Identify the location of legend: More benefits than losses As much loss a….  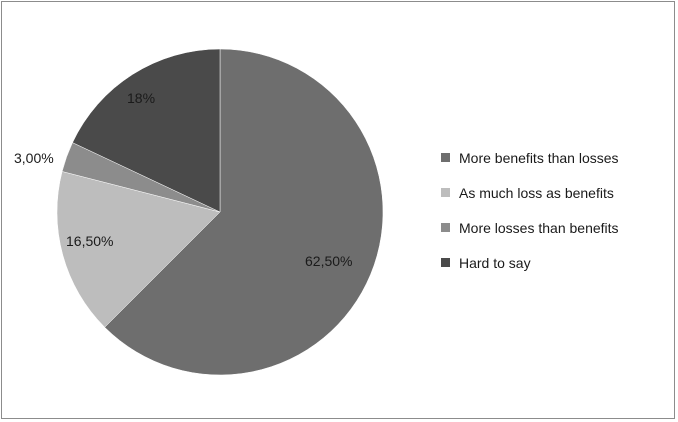
(530, 218).